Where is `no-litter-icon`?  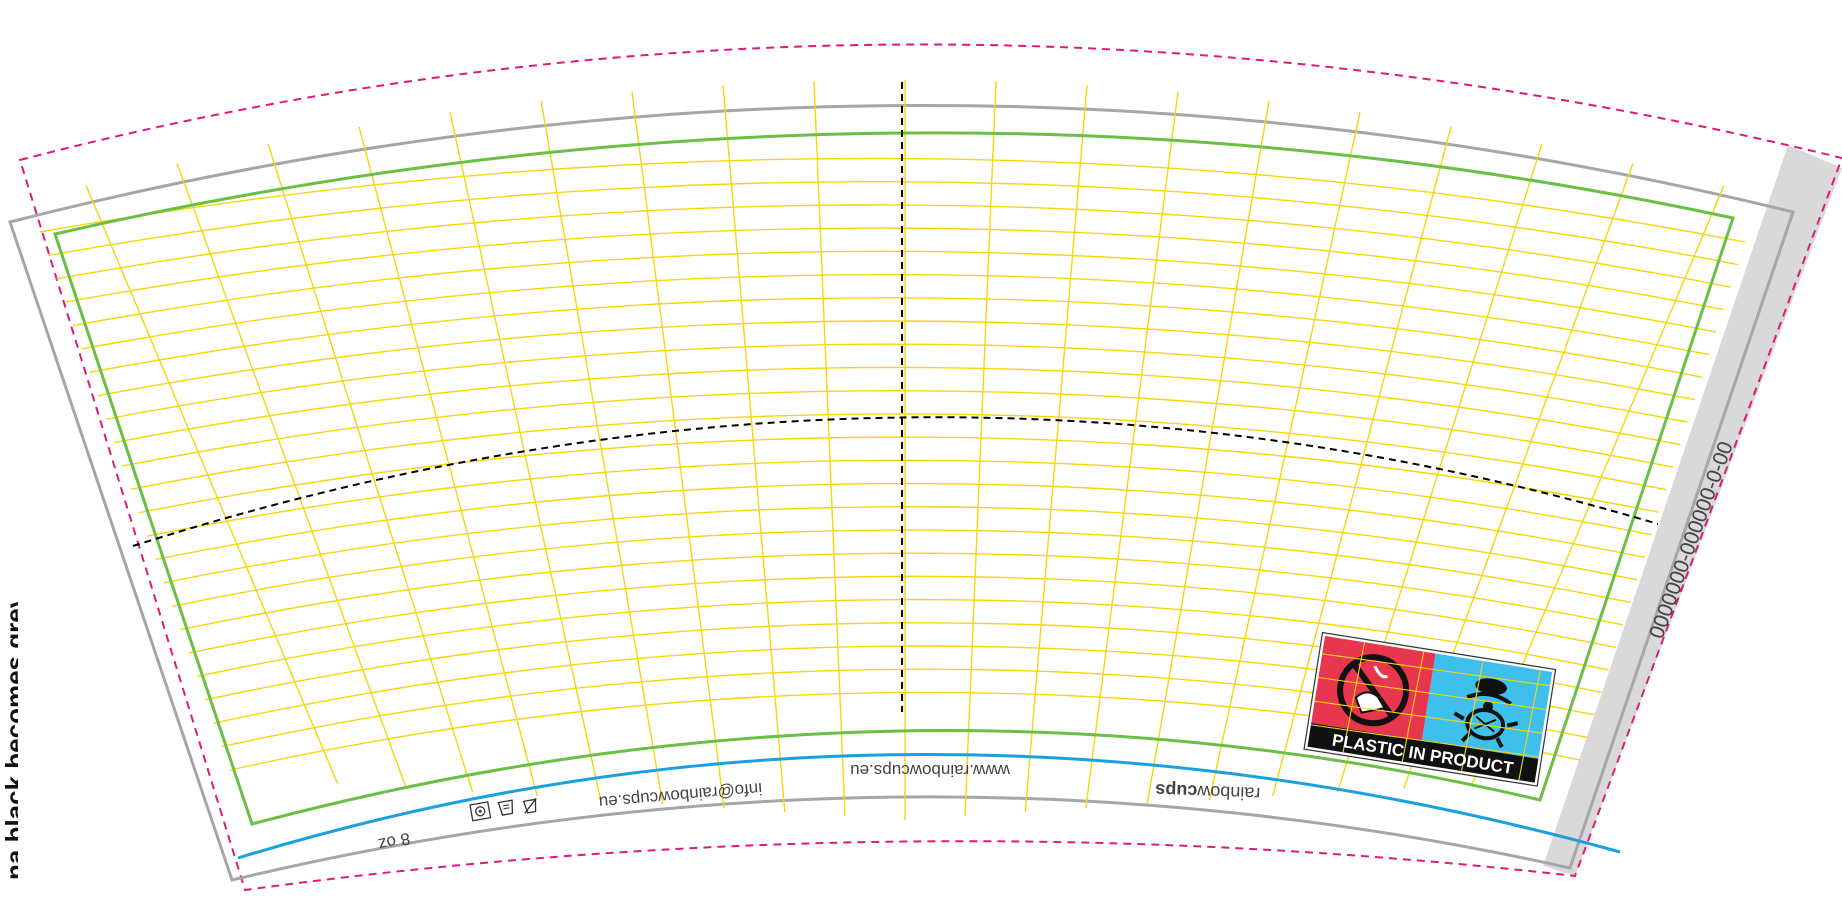 no-litter-icon is located at coordinates (1373, 690).